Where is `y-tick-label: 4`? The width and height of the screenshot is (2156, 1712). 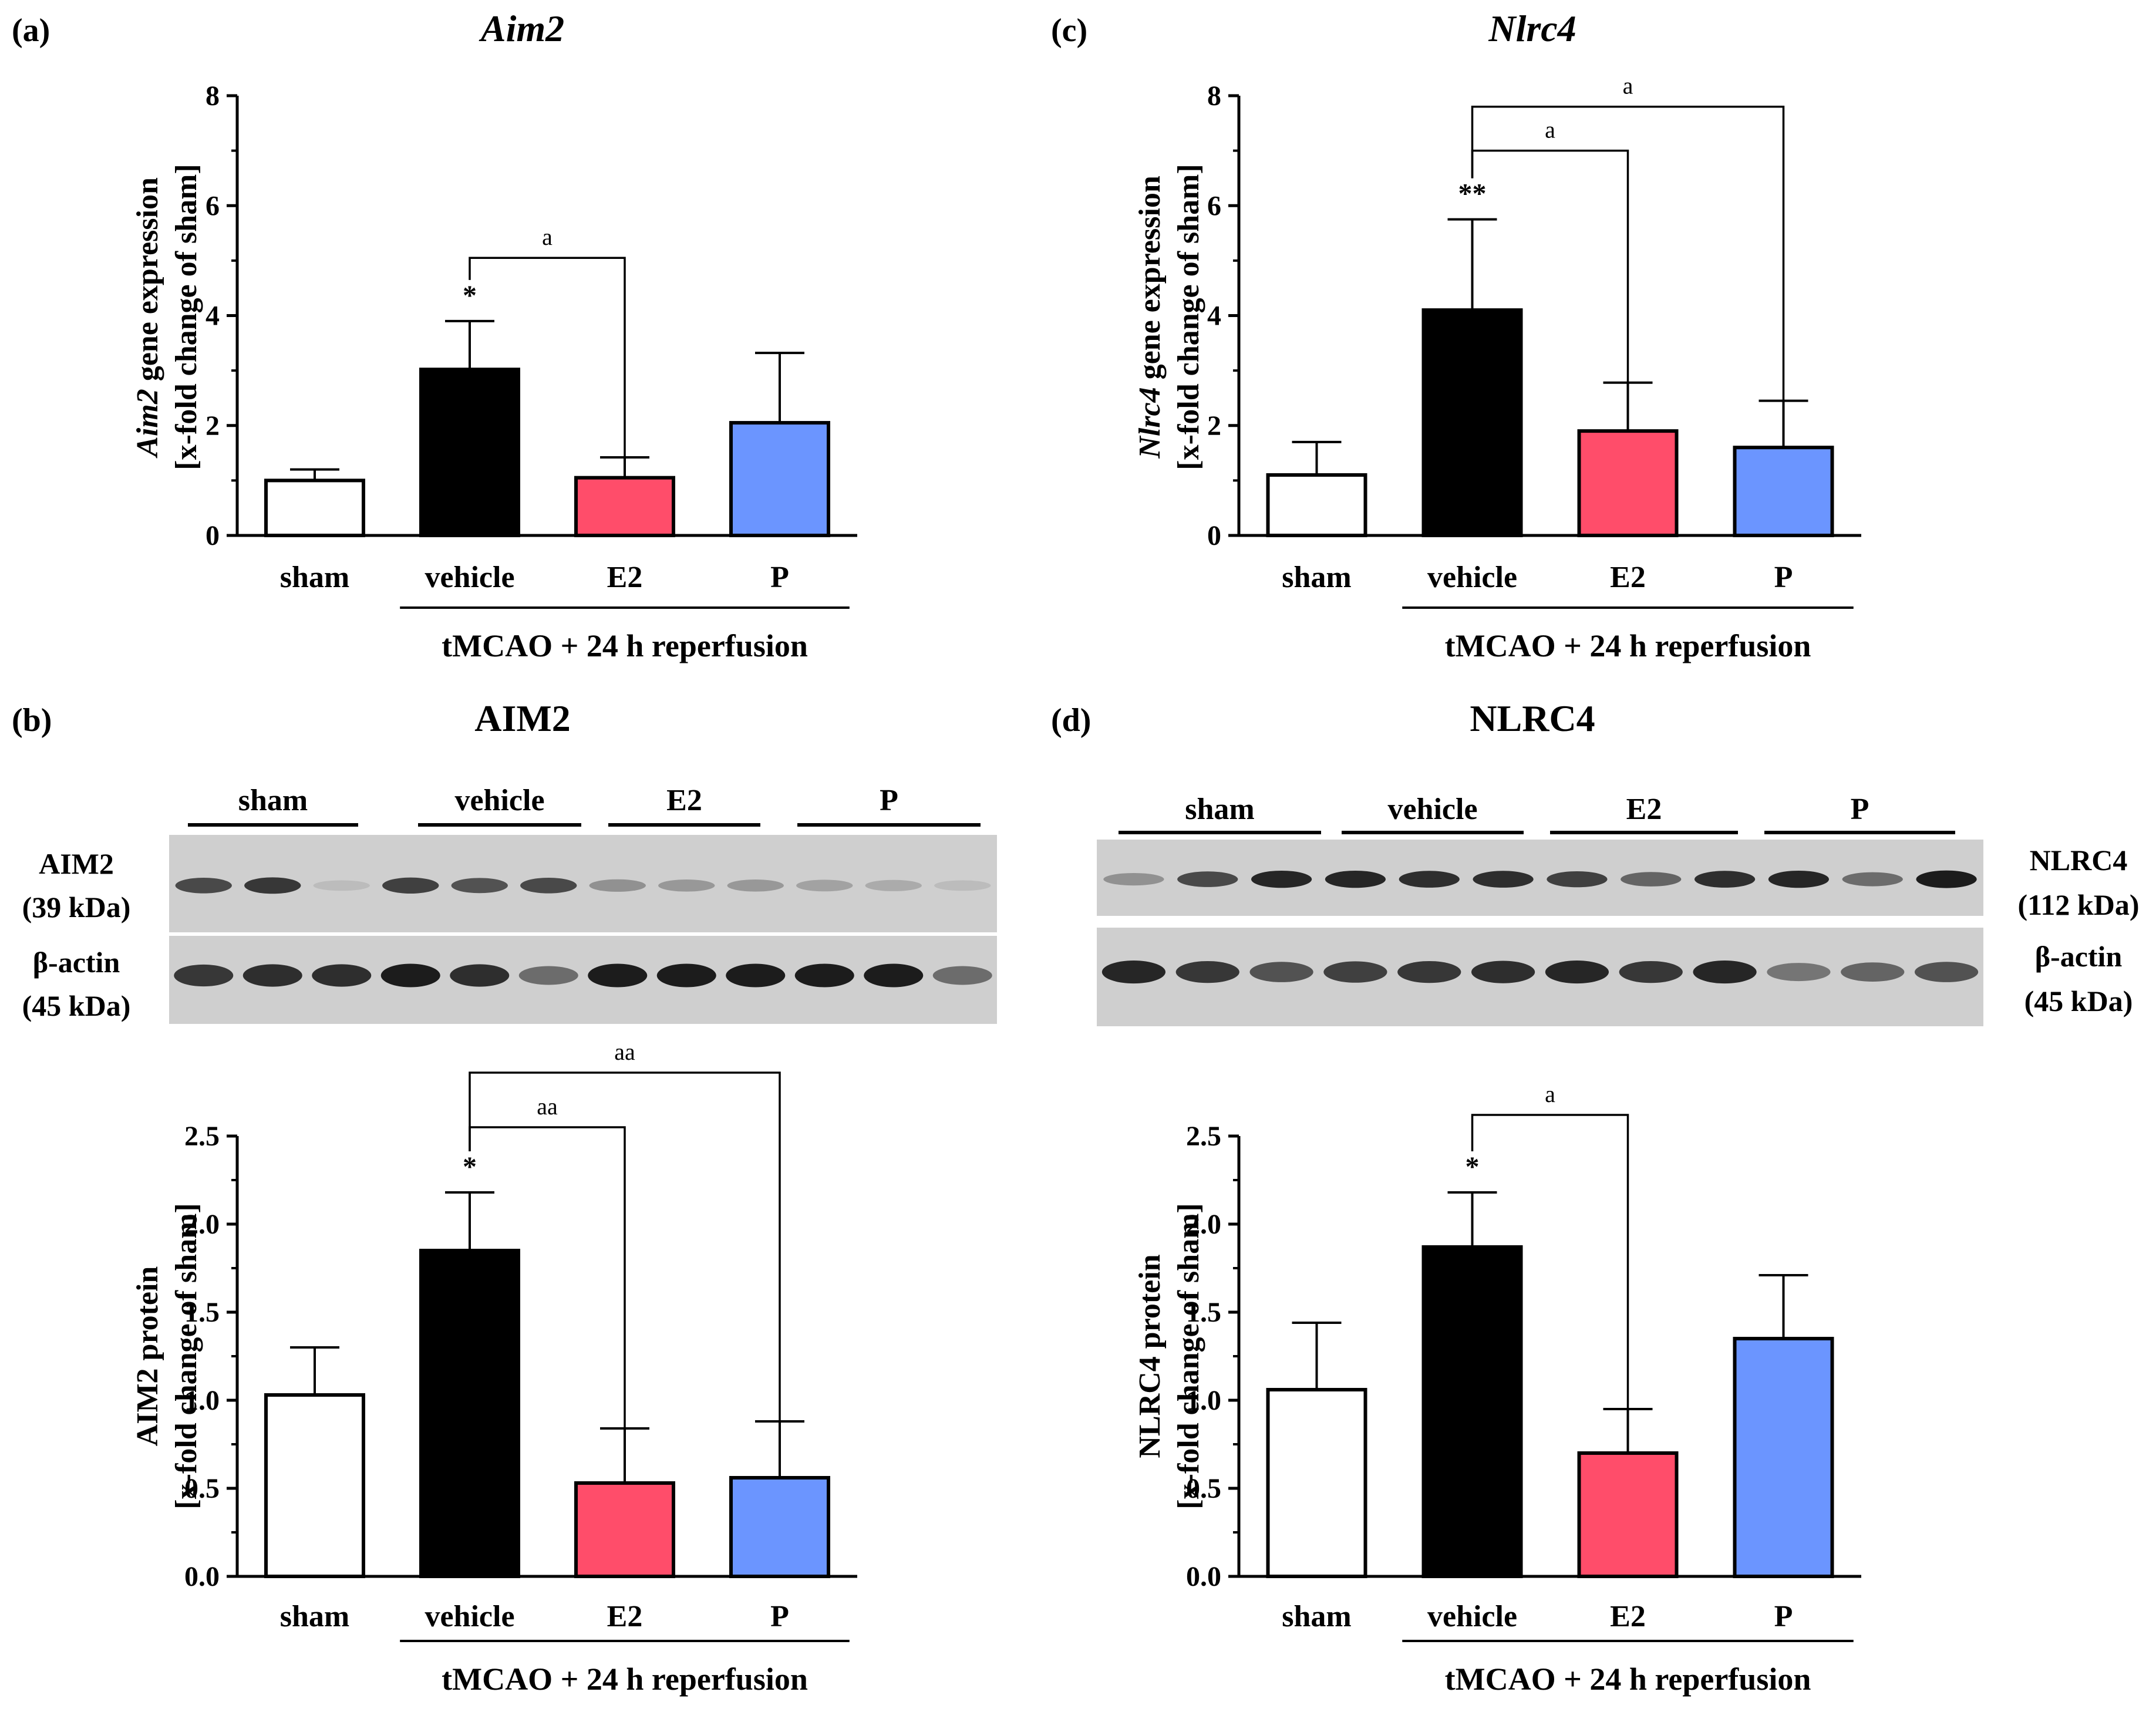
y-tick-label: 4 is located at coordinates (213, 316).